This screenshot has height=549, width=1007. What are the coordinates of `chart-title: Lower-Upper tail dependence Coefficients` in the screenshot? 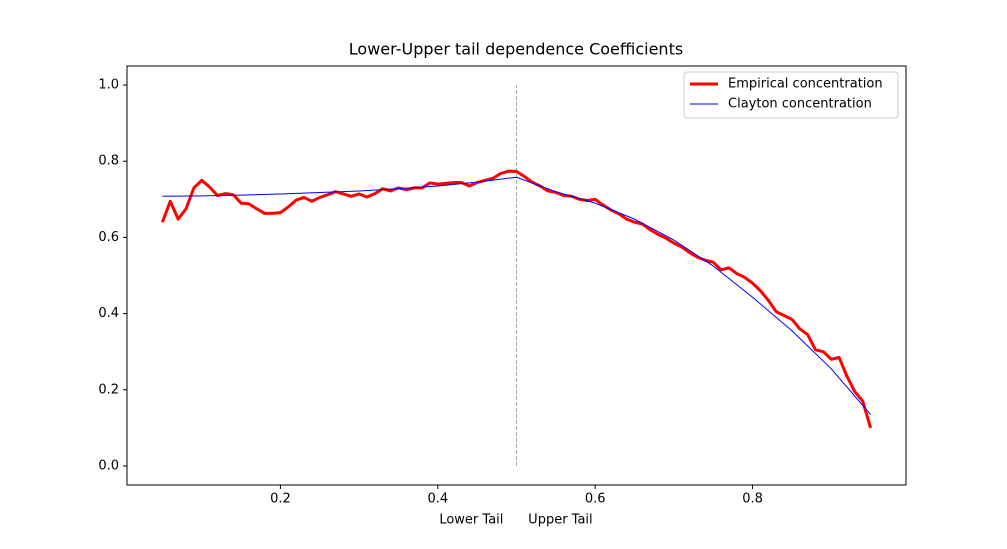 It's located at (516, 49).